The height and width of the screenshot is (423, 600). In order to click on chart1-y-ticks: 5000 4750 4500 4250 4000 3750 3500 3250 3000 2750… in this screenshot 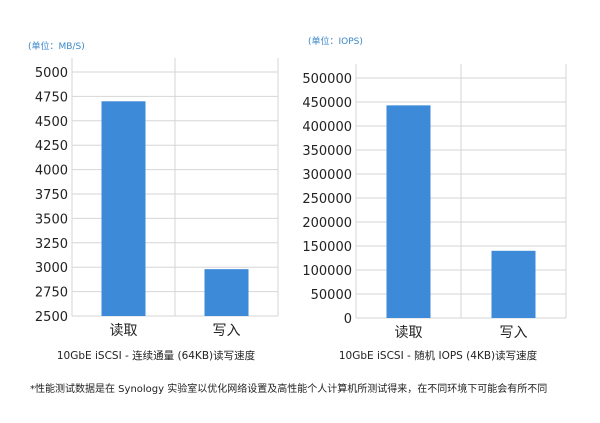, I will do `click(51, 195)`.